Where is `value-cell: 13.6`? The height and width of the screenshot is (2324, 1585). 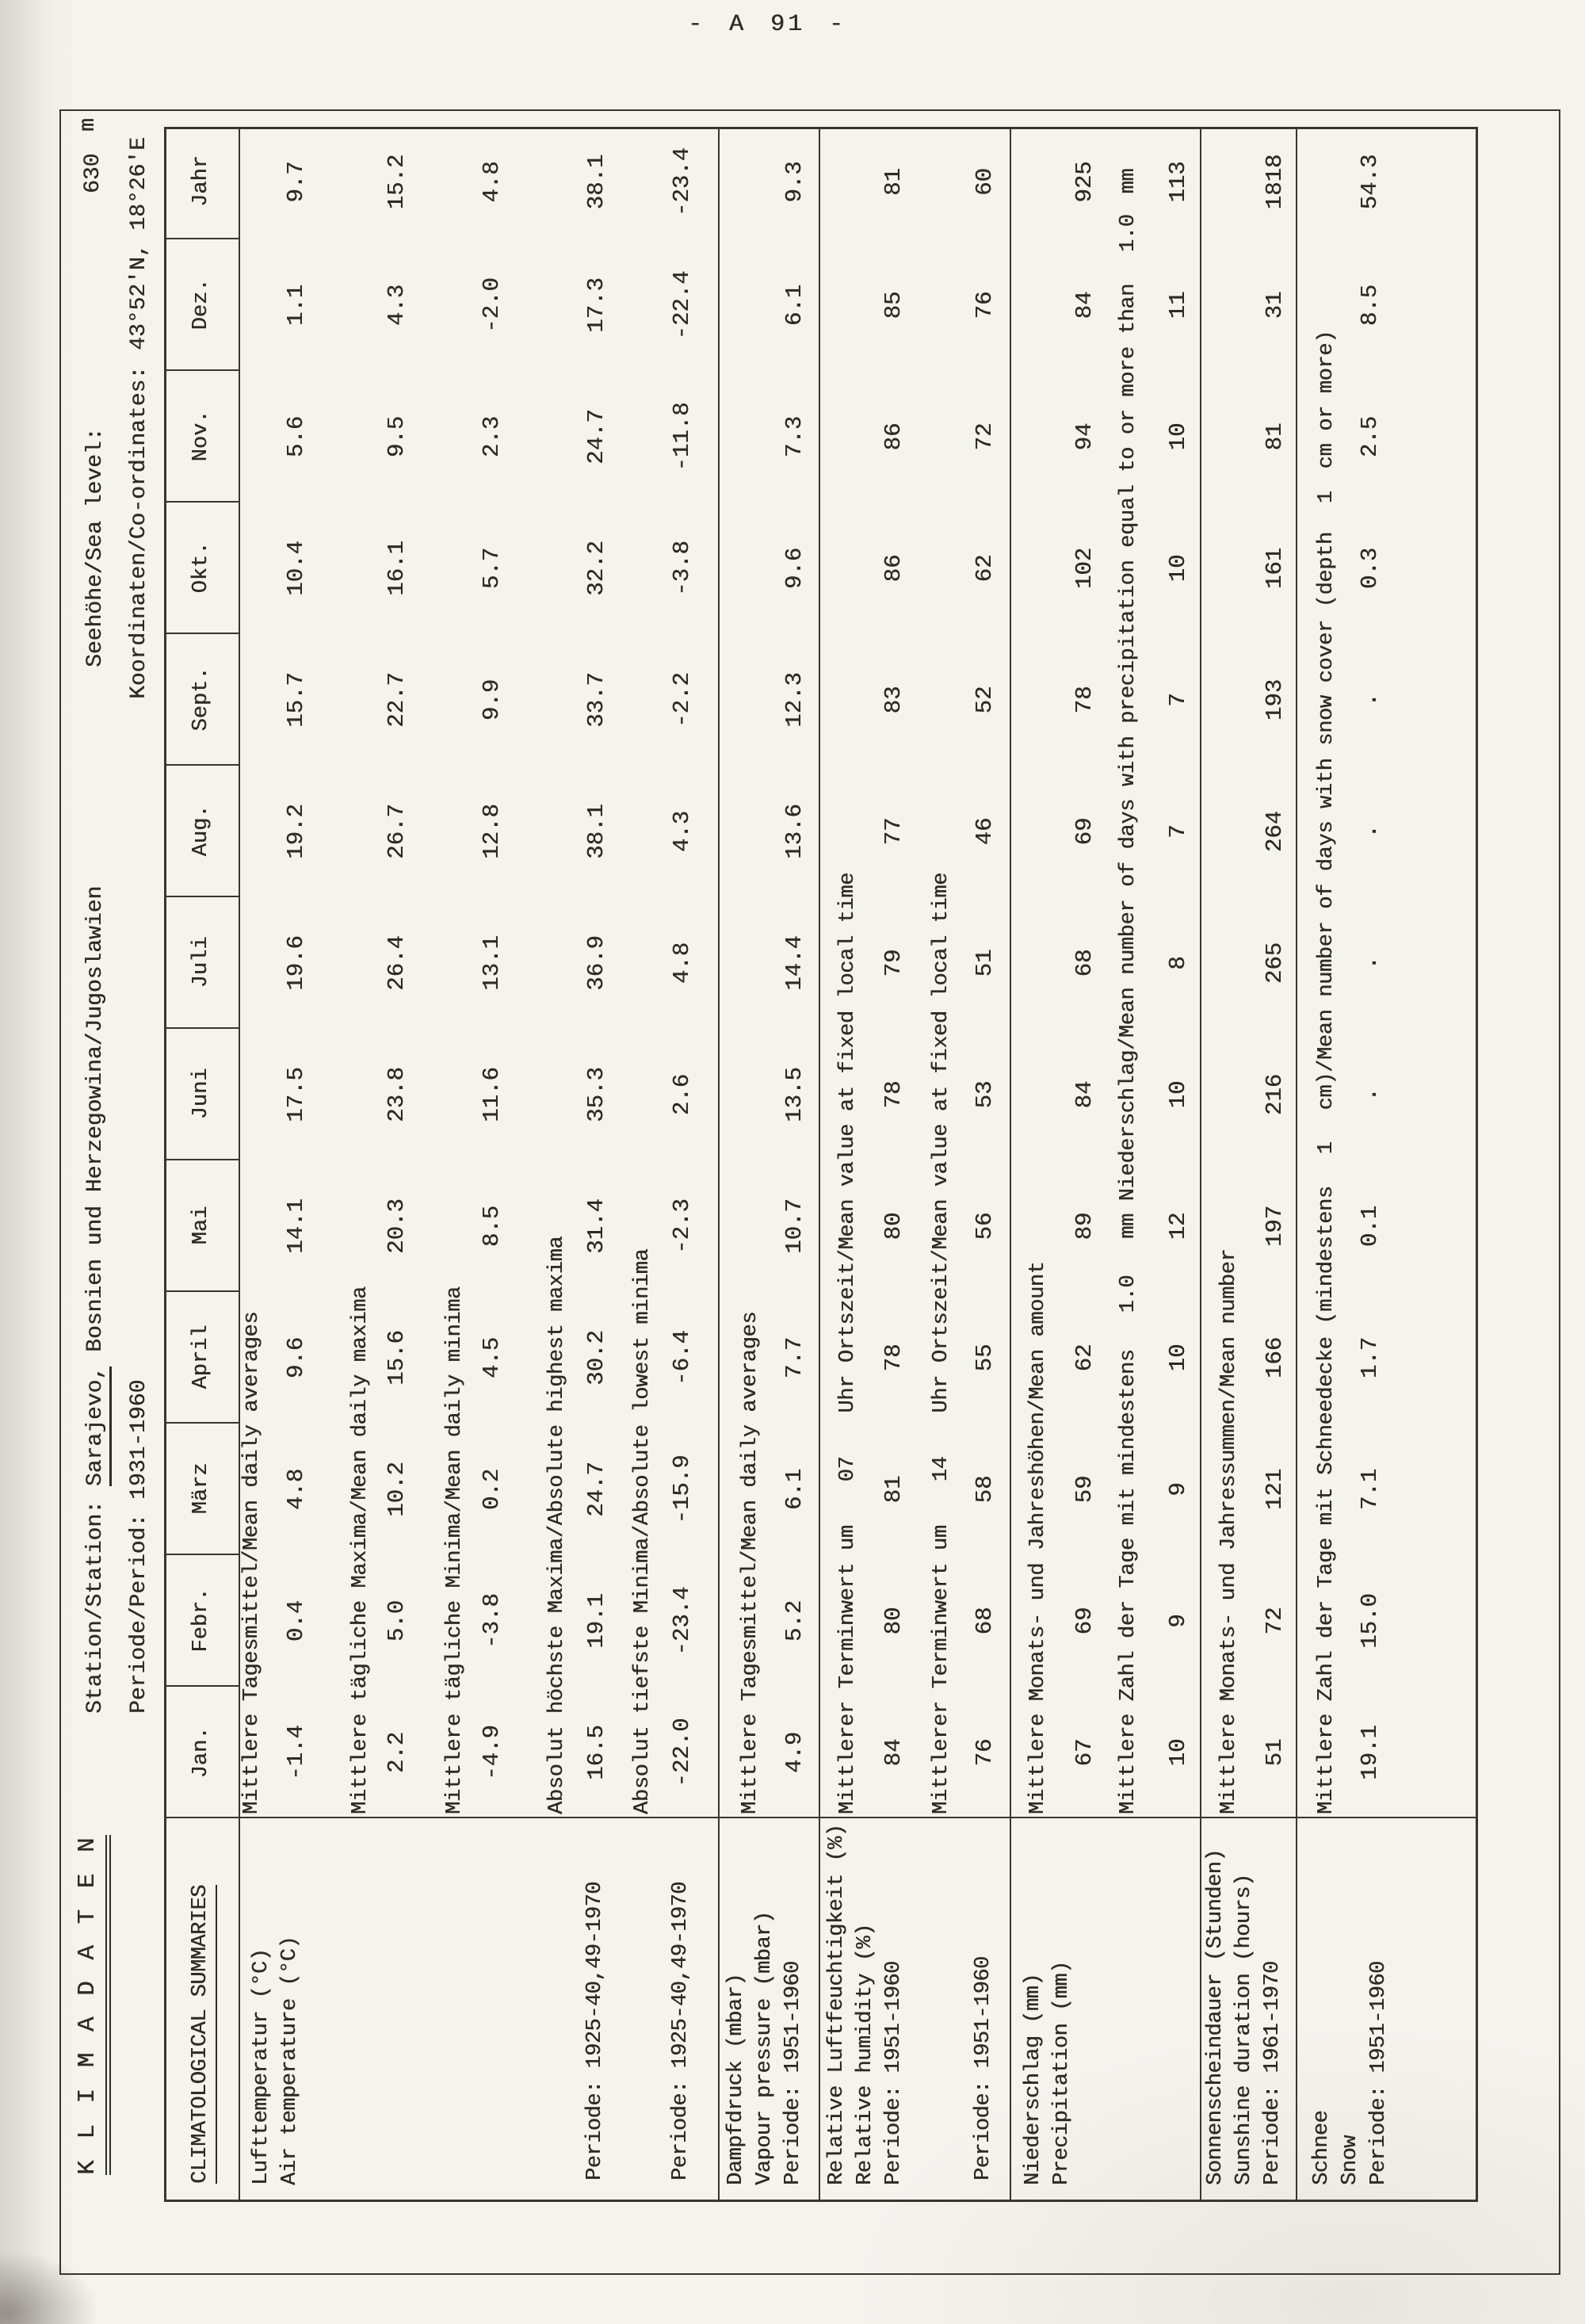
value-cell: 13.6 is located at coordinates (794, 831).